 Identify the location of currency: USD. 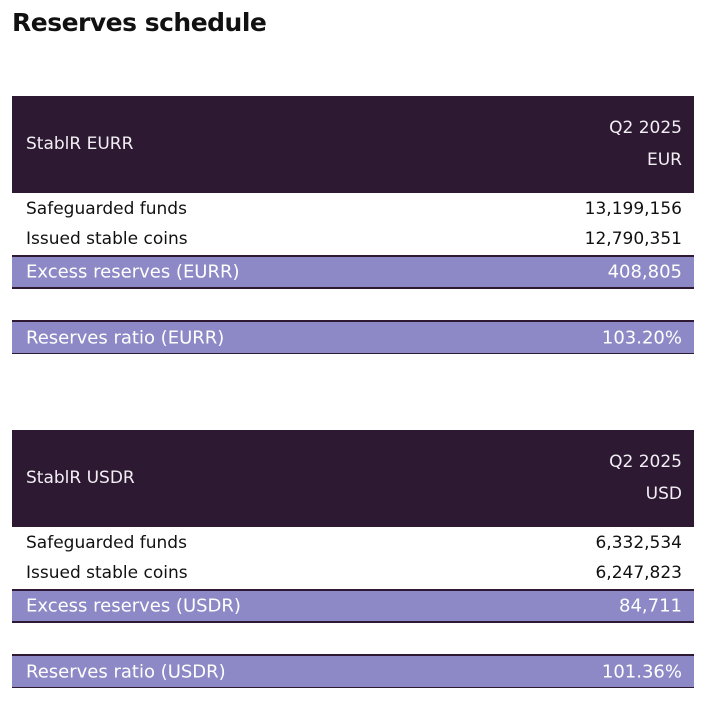
(663, 494).